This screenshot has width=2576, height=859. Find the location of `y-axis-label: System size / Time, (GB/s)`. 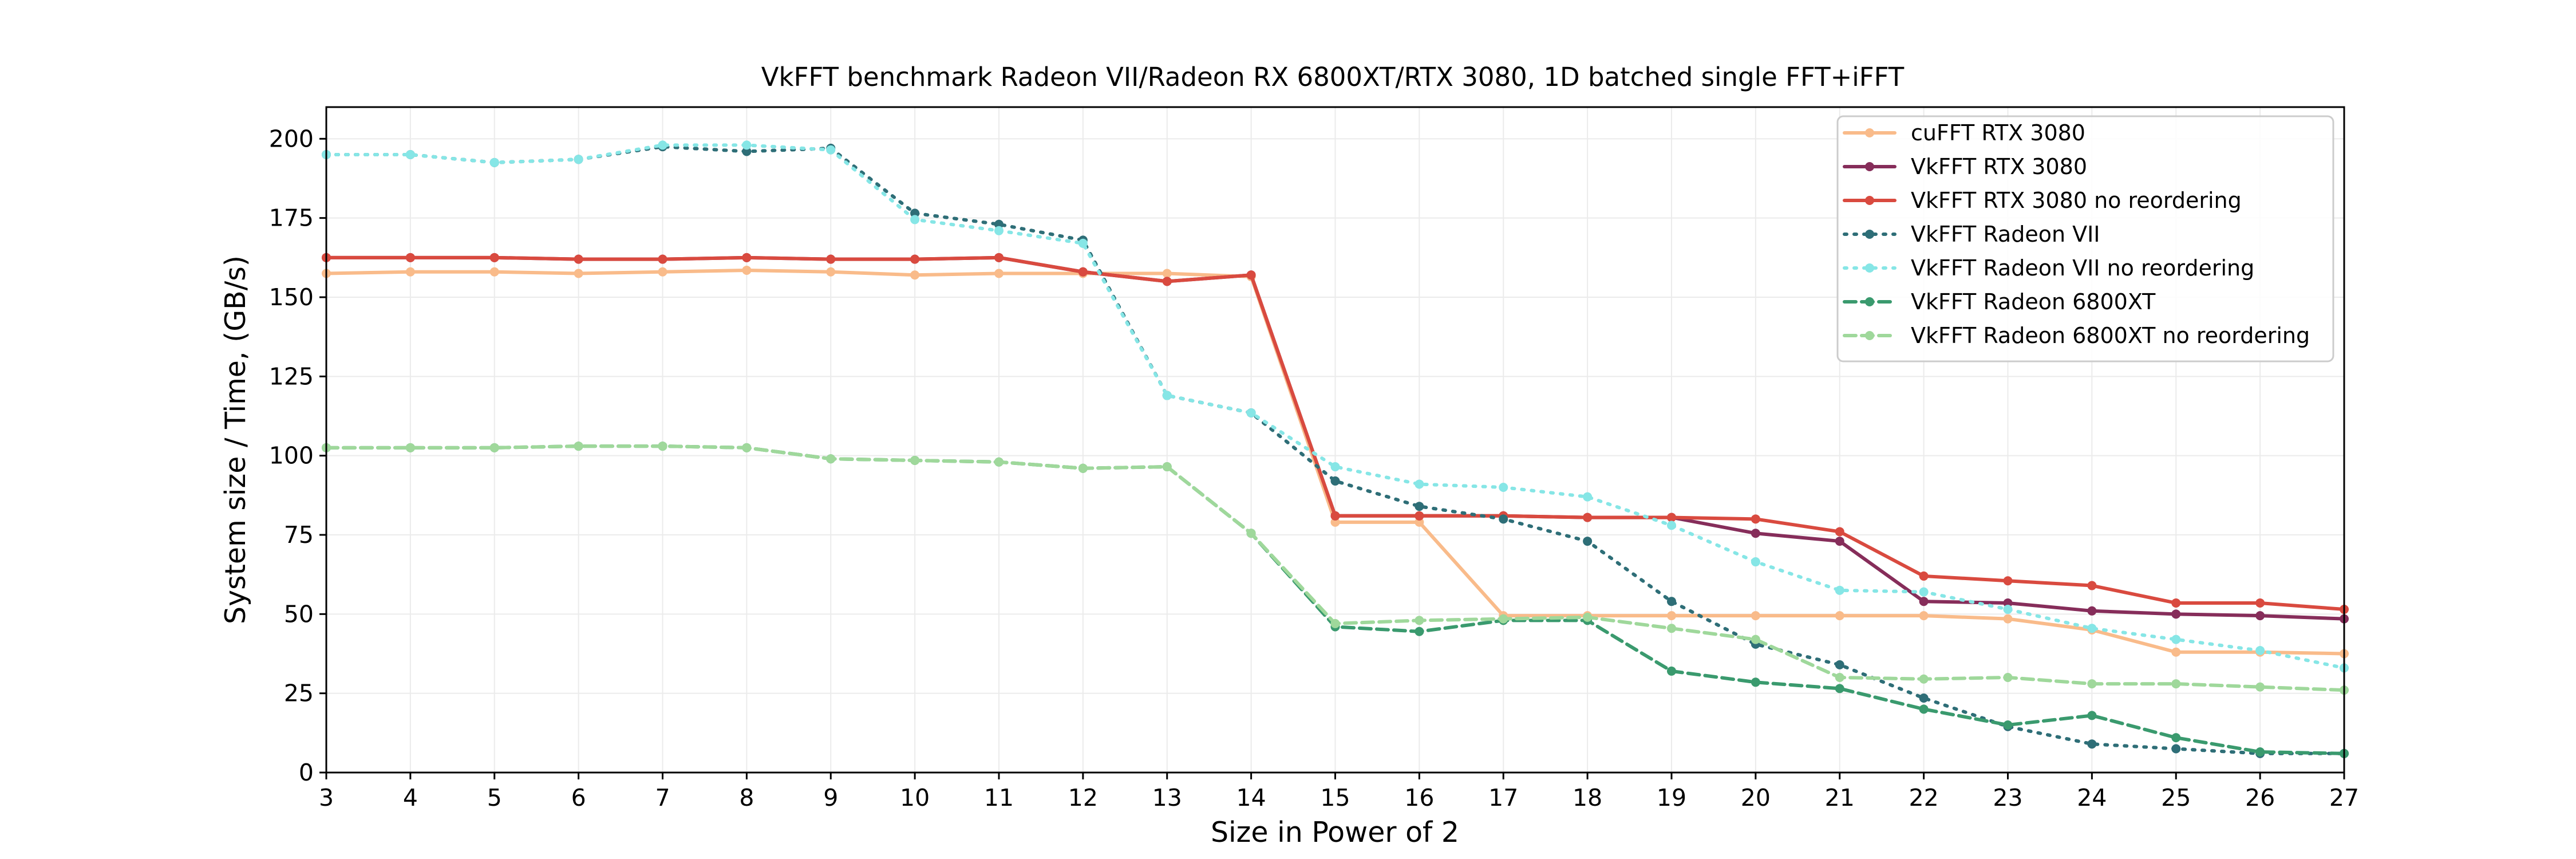

y-axis-label: System size / Time, (GB/s) is located at coordinates (235, 439).